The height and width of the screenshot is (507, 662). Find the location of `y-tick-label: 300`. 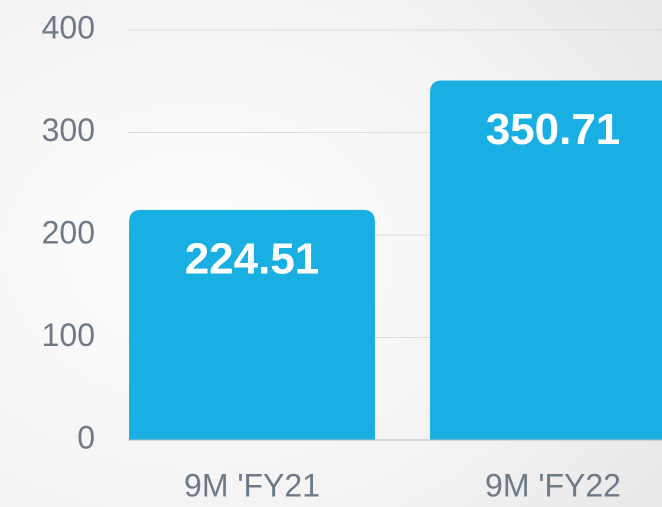

y-tick-label: 300 is located at coordinates (68, 130).